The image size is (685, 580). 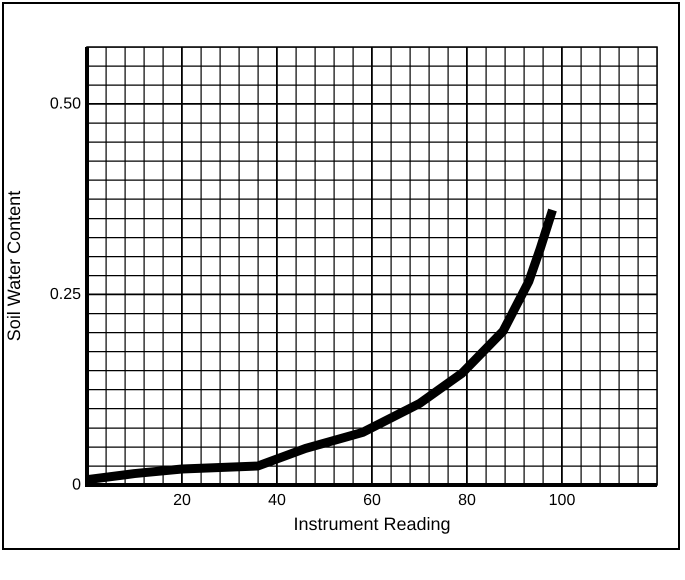 I want to click on x-tick-label: 100, so click(x=562, y=501).